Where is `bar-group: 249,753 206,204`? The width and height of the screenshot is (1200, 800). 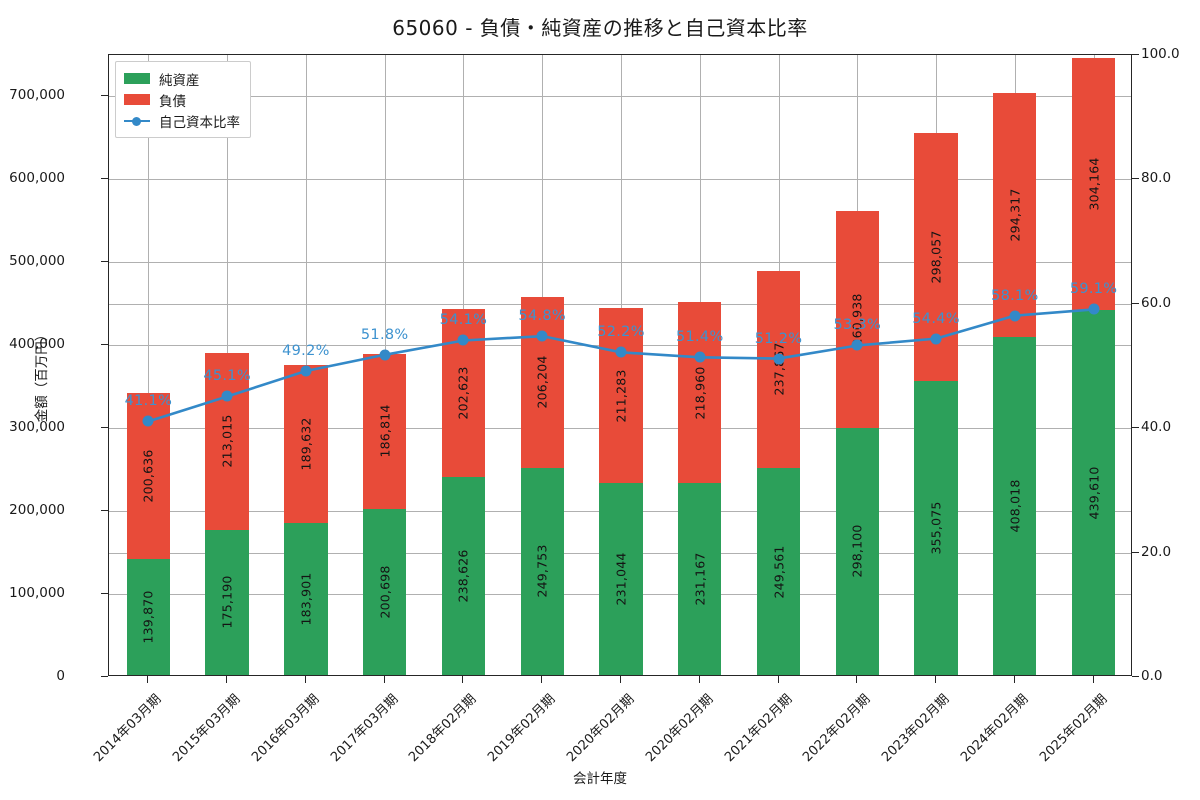
bar-group: 249,753 206,204 is located at coordinates (542, 485).